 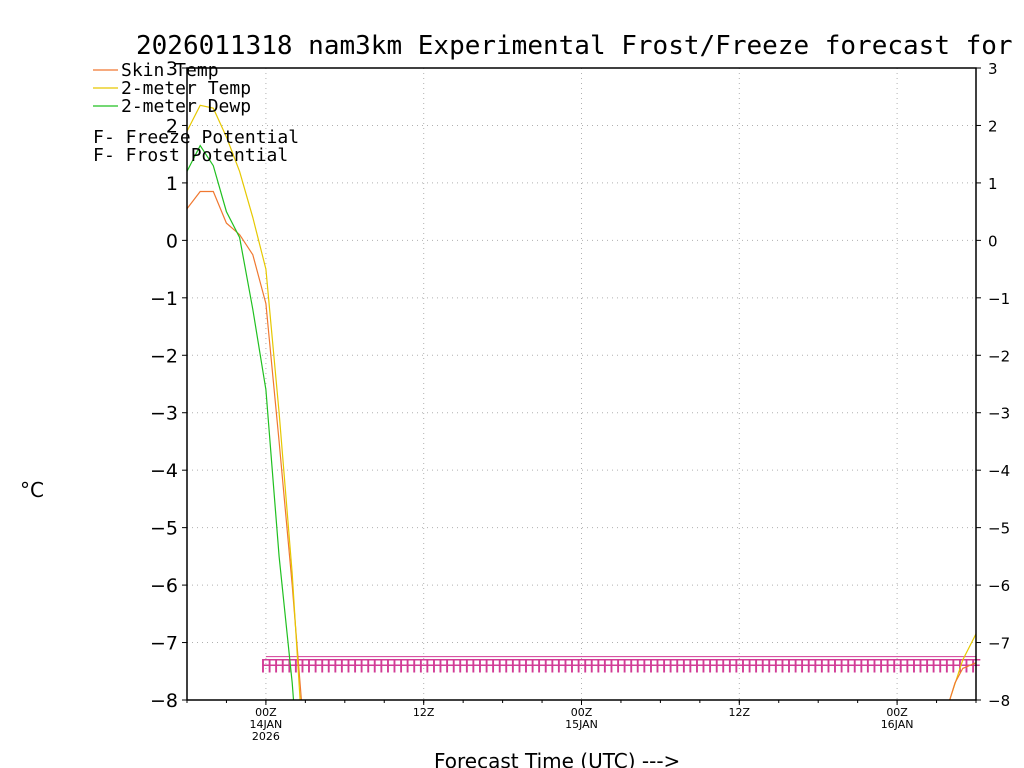 What do you see at coordinates (186, 106) in the screenshot?
I see `legend-label: 2-meter Dewp` at bounding box center [186, 106].